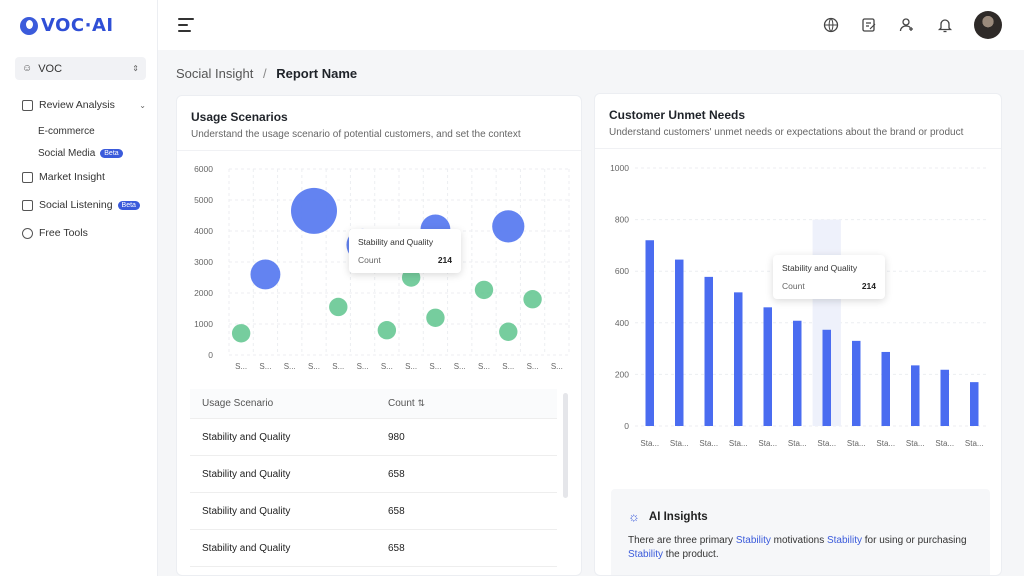 The image size is (1024, 576). Describe the element at coordinates (239, 117) in the screenshot. I see `usage-title: Usage Scenarios` at that location.